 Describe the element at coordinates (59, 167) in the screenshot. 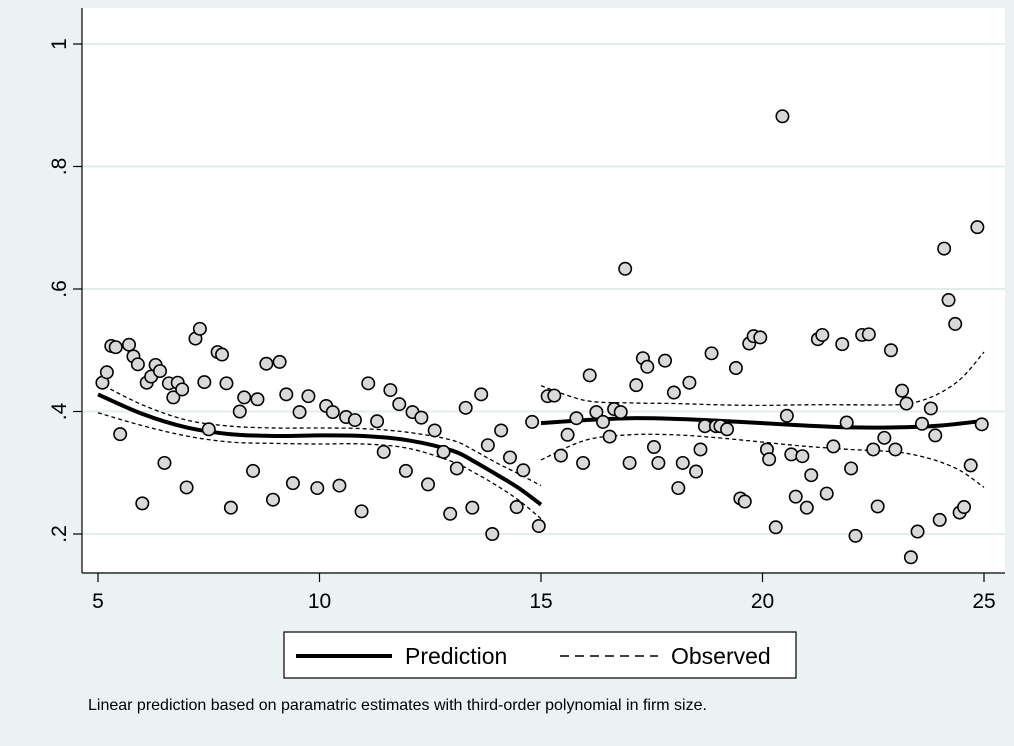

I see `y-tick-label: .8` at that location.